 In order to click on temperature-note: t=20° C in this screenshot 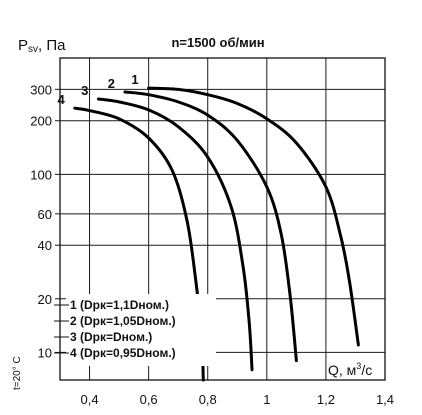, I will do `click(17, 373)`.